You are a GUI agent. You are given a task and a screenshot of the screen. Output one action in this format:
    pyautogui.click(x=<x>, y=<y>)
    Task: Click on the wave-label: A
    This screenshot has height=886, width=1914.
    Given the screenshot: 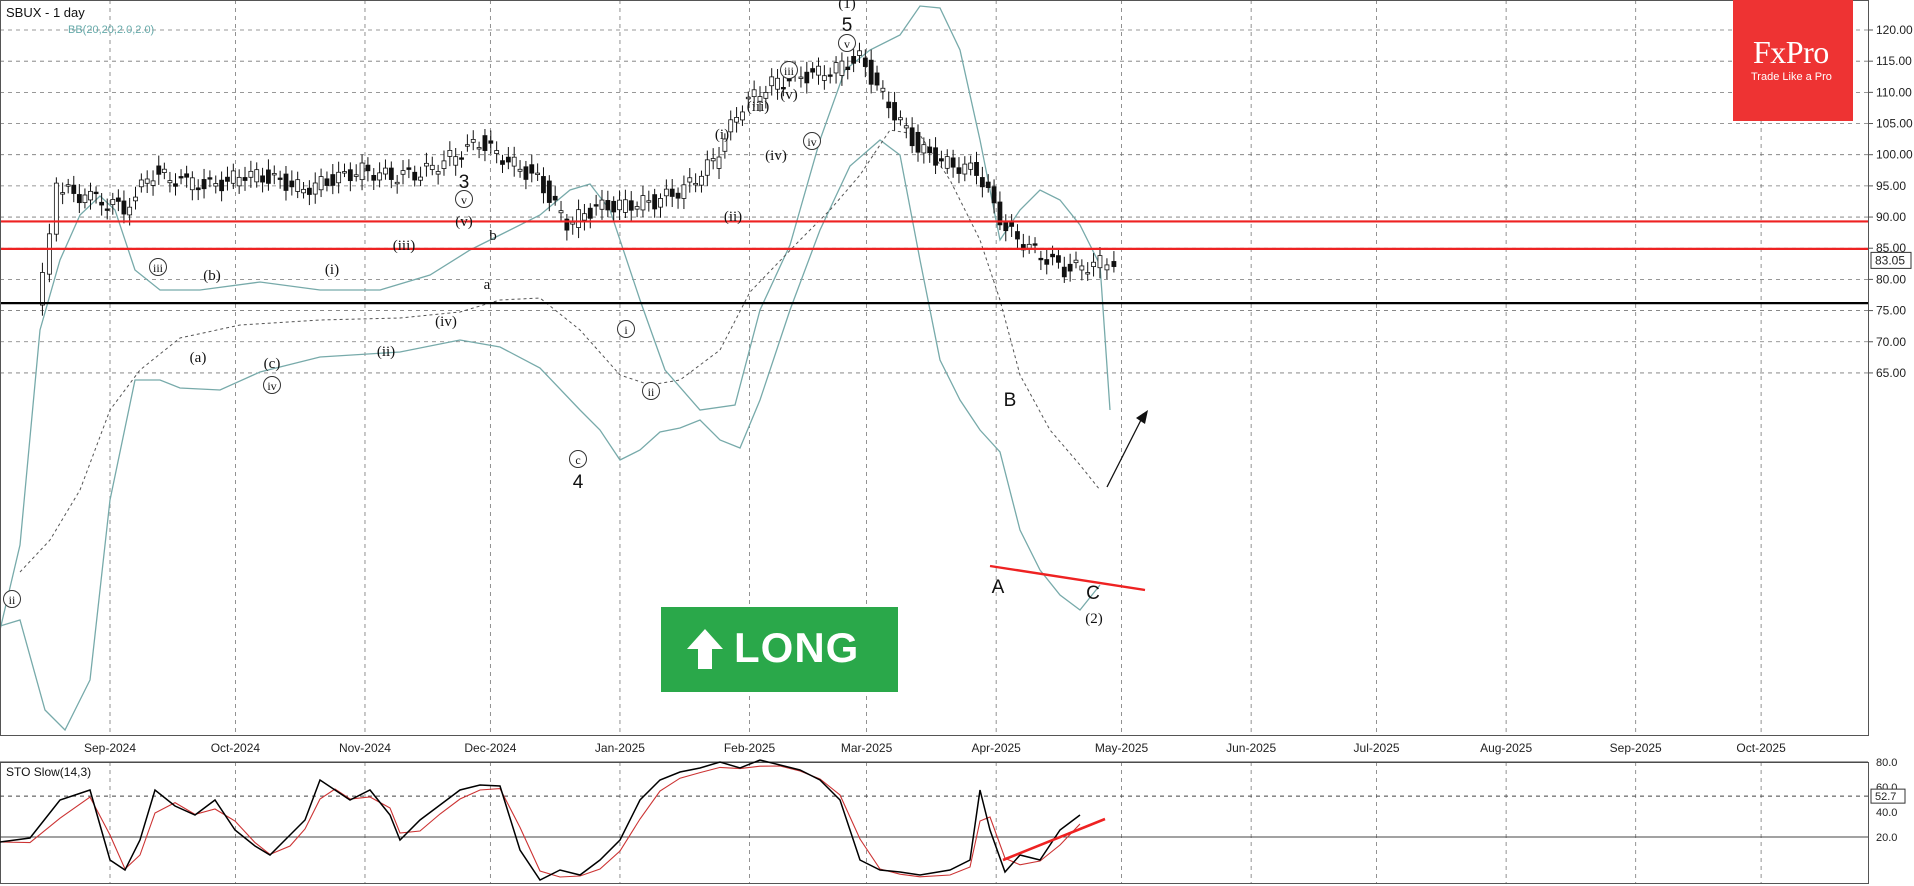 What is the action you would take?
    pyautogui.click(x=998, y=587)
    